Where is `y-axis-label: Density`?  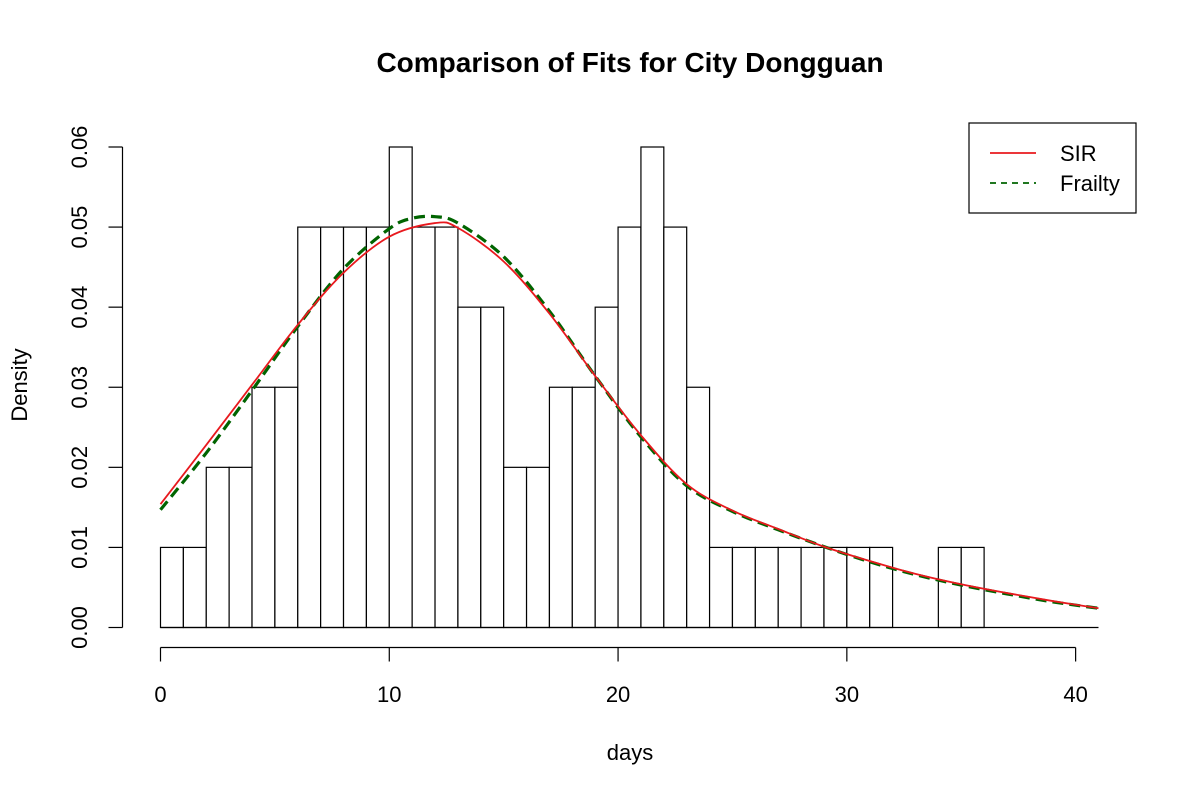 y-axis-label: Density is located at coordinates (19, 384).